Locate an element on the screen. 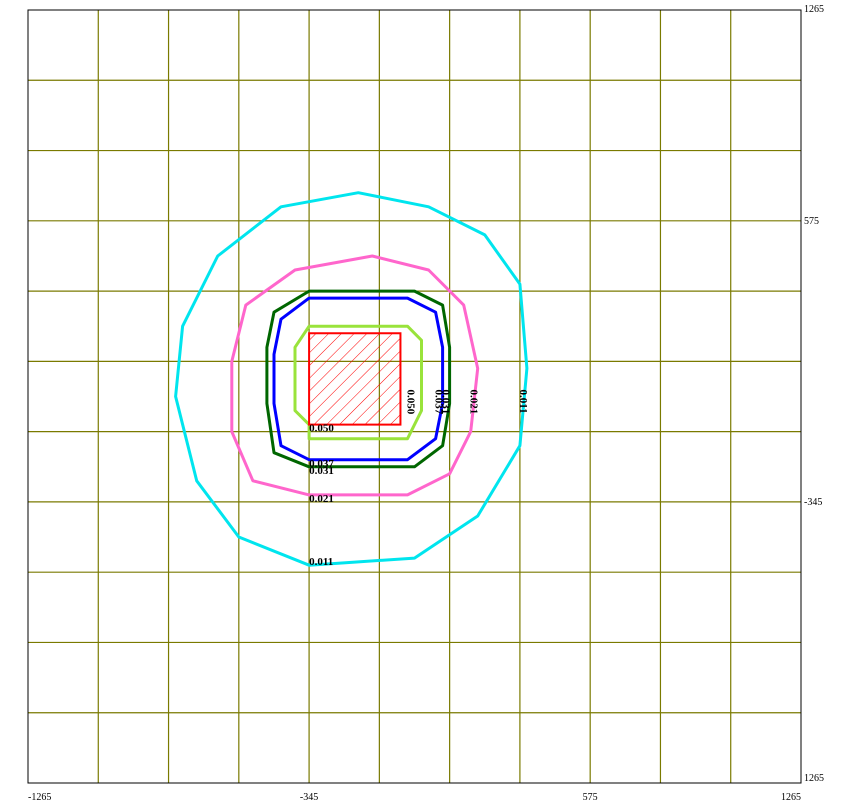  x-tick-label: -345 is located at coordinates (309, 797).